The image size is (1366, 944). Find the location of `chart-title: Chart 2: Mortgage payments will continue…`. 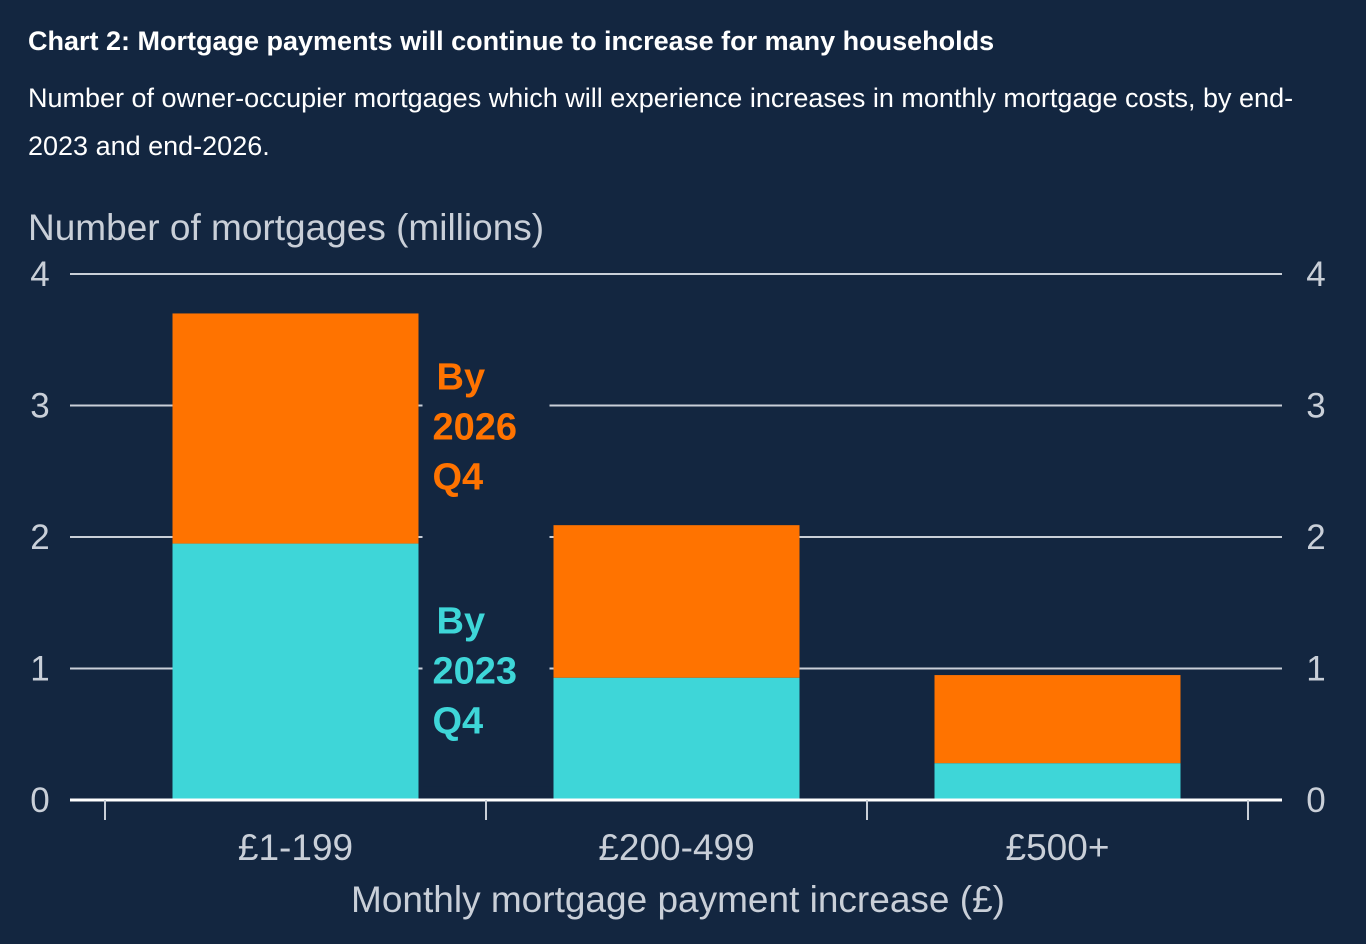

chart-title: Chart 2: Mortgage payments will continue… is located at coordinates (511, 41).